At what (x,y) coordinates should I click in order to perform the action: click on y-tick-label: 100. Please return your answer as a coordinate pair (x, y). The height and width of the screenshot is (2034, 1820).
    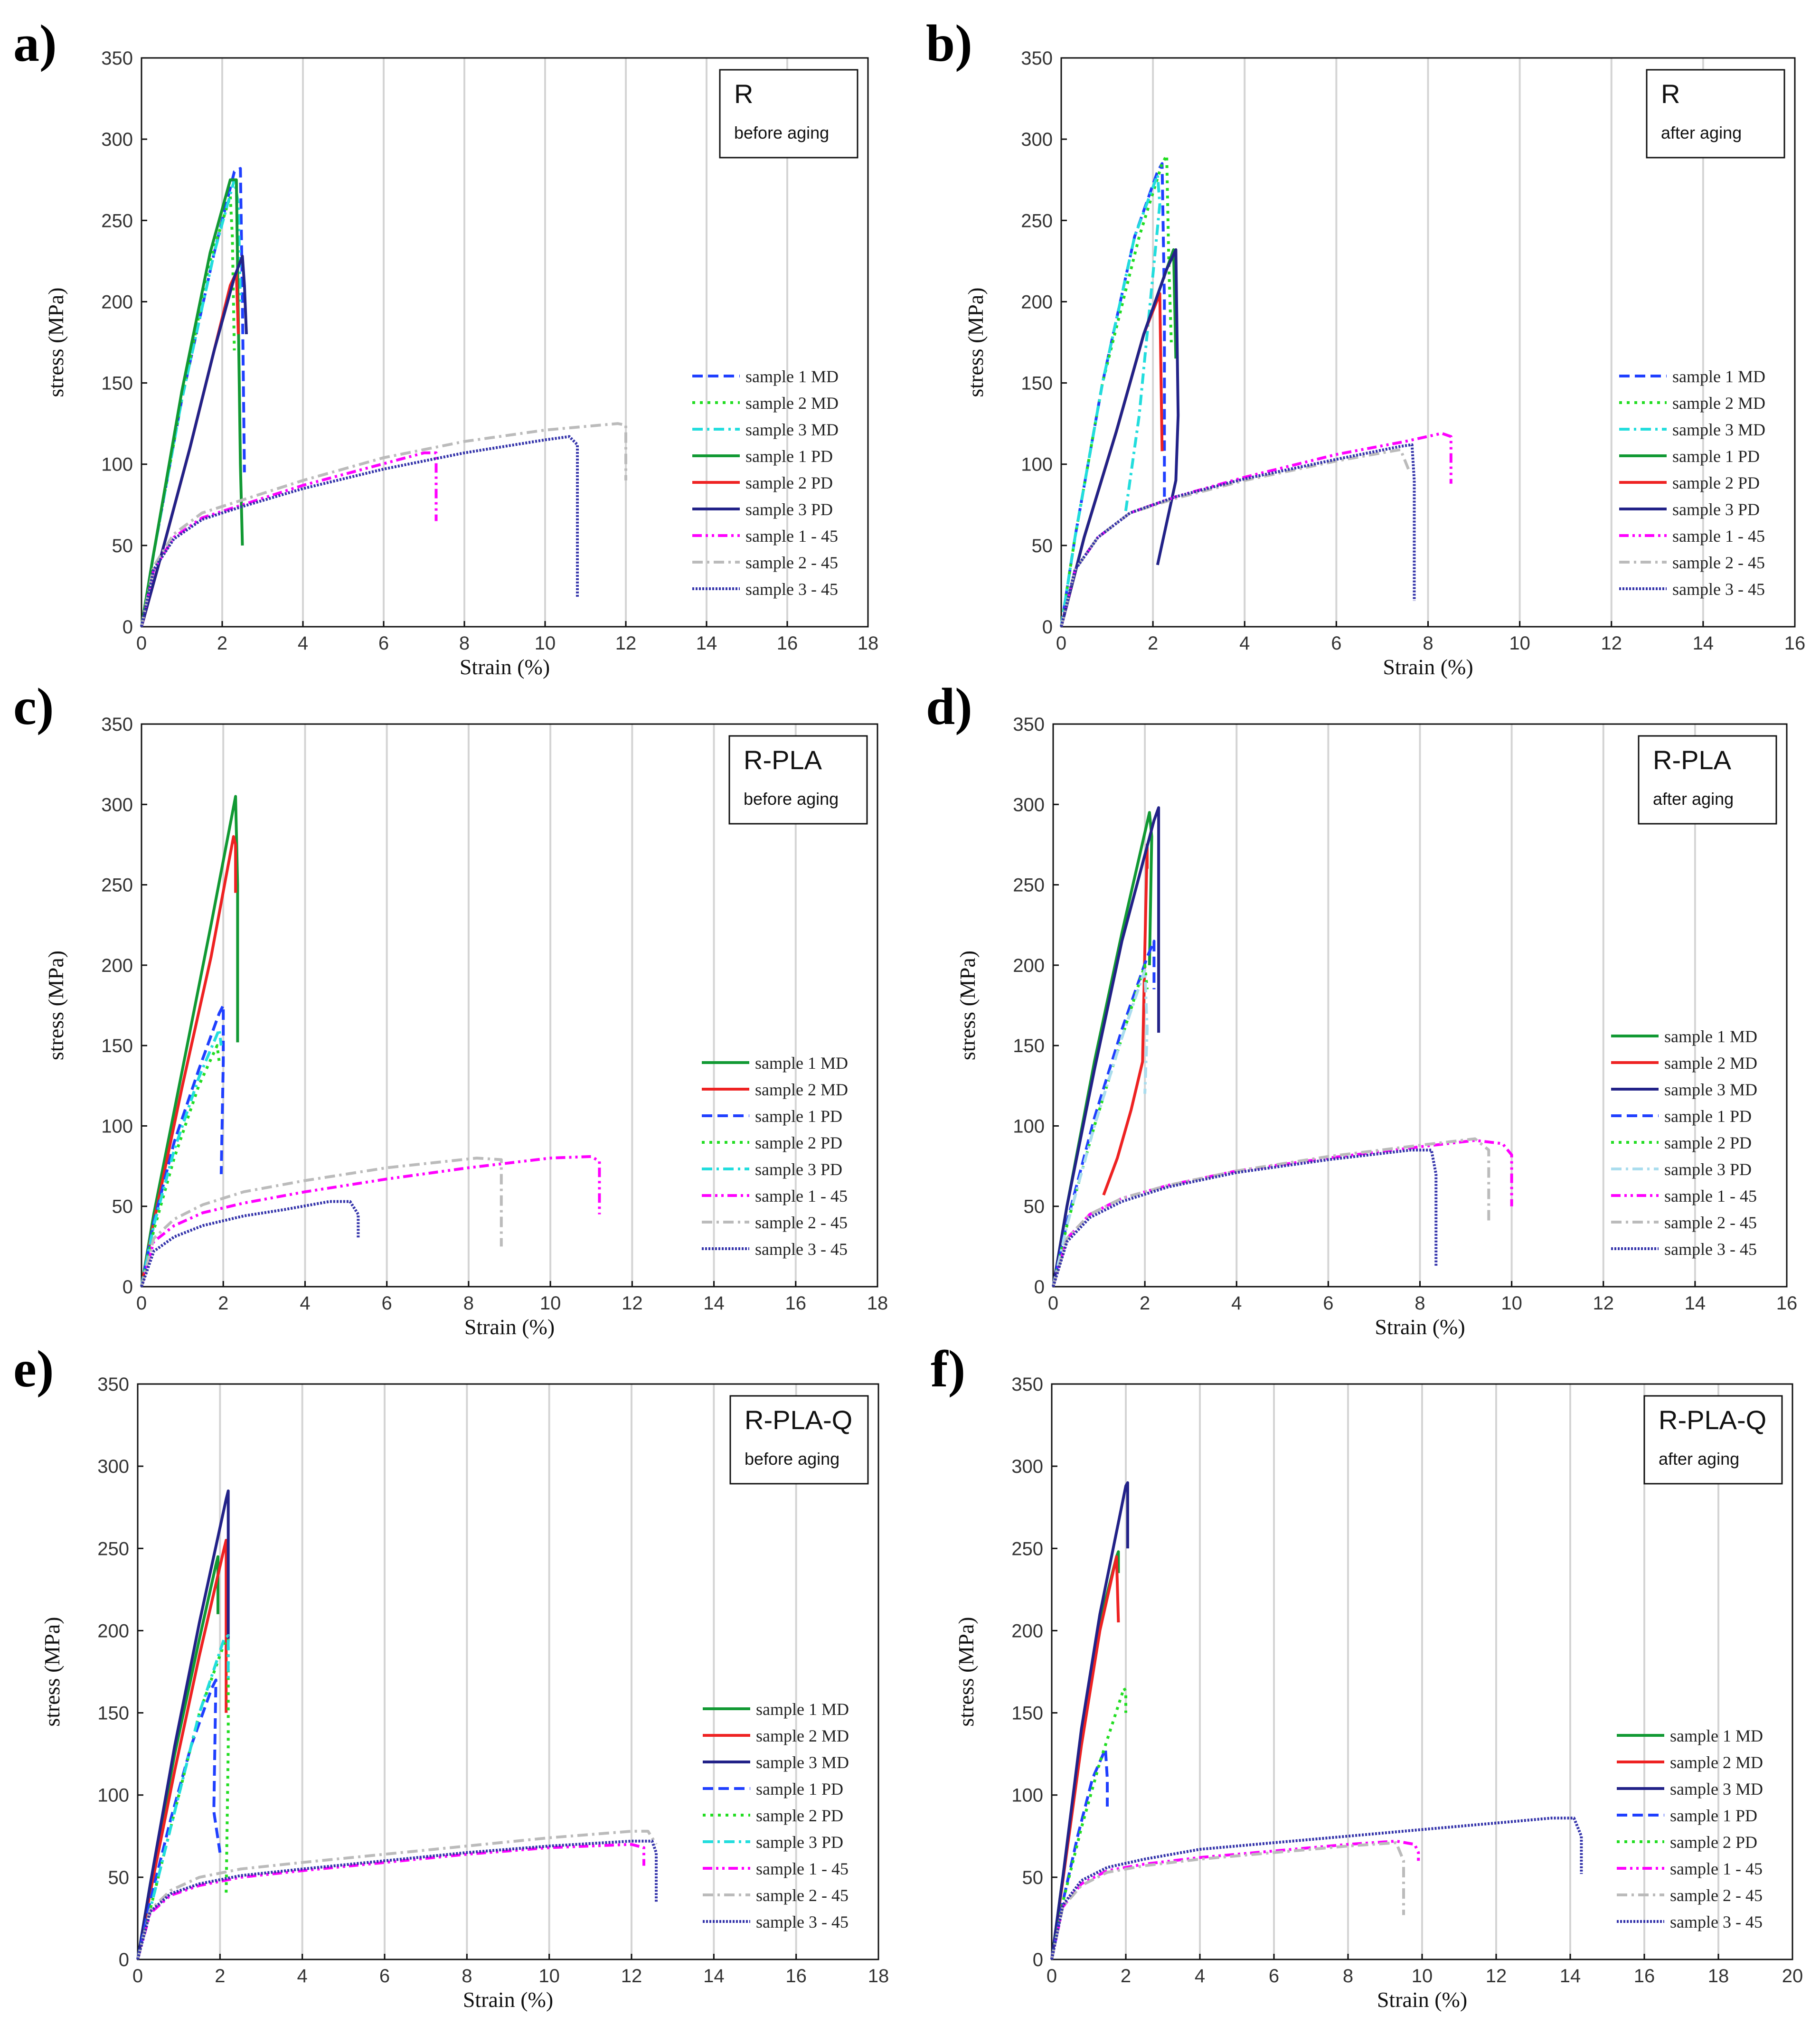
    Looking at the image, I should click on (1037, 464).